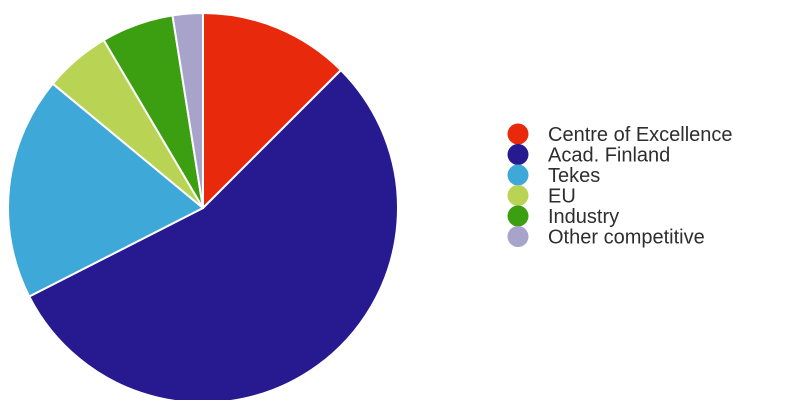  What do you see at coordinates (518, 195) in the screenshot?
I see `legend-swatch-eu` at bounding box center [518, 195].